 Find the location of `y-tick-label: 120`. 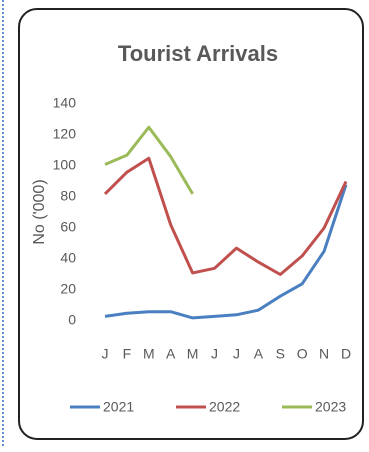

y-tick-label: 120 is located at coordinates (65, 134).